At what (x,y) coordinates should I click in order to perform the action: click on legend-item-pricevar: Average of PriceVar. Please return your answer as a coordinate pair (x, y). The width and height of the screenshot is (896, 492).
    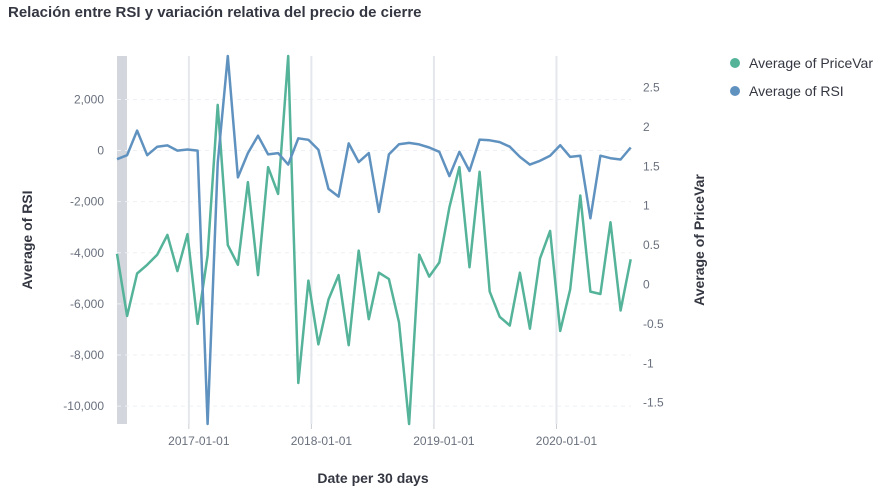
    Looking at the image, I should click on (801, 63).